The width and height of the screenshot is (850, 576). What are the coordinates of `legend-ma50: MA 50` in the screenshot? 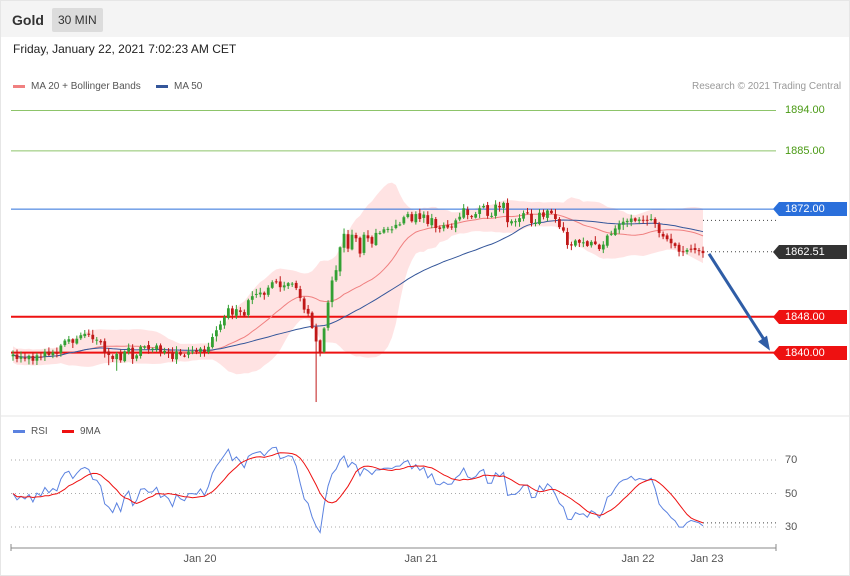 It's located at (179, 86).